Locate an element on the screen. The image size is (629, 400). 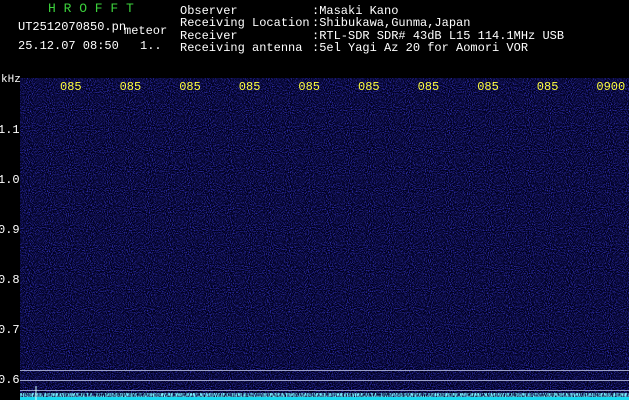
counter: 1.. is located at coordinates (151, 46).